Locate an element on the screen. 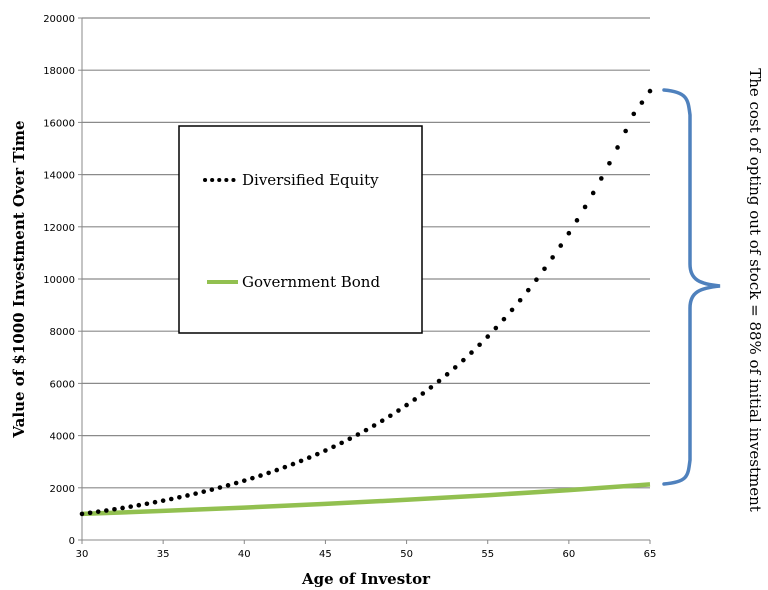 This screenshot has height=590, width=768. series-line-government-bond is located at coordinates (366, 499).